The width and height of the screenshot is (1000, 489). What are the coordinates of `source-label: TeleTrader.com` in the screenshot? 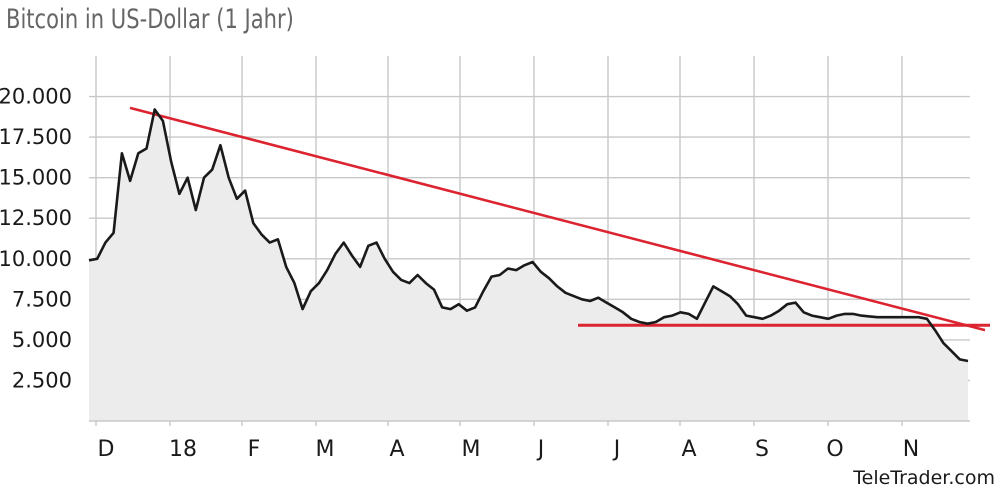 It's located at (923, 478).